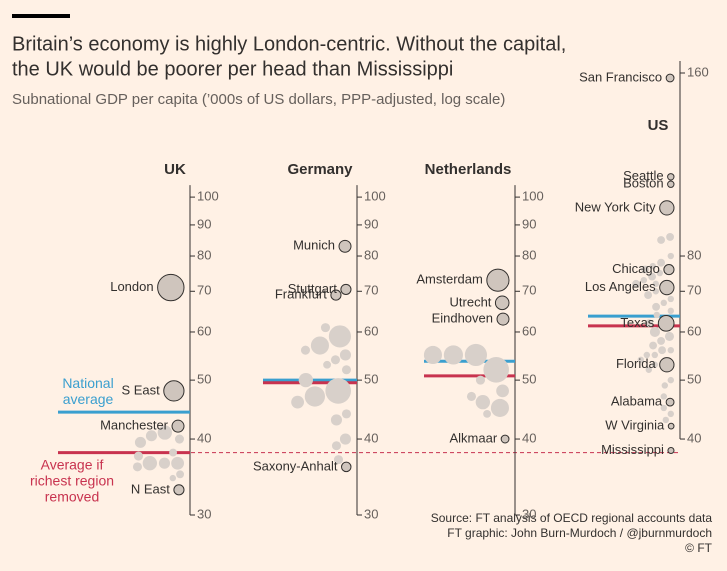 The width and height of the screenshot is (727, 571). What do you see at coordinates (643, 175) in the screenshot?
I see `region-label: Seattle` at bounding box center [643, 175].